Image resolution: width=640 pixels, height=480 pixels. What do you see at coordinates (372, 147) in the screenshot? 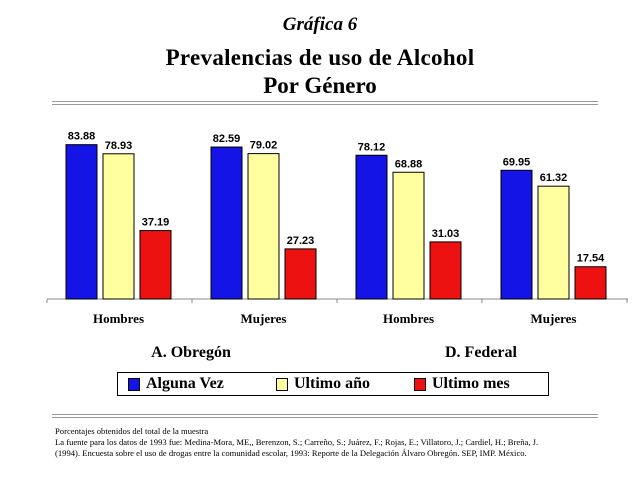
I see `data-label-alguna-vez: 78.12` at bounding box center [372, 147].